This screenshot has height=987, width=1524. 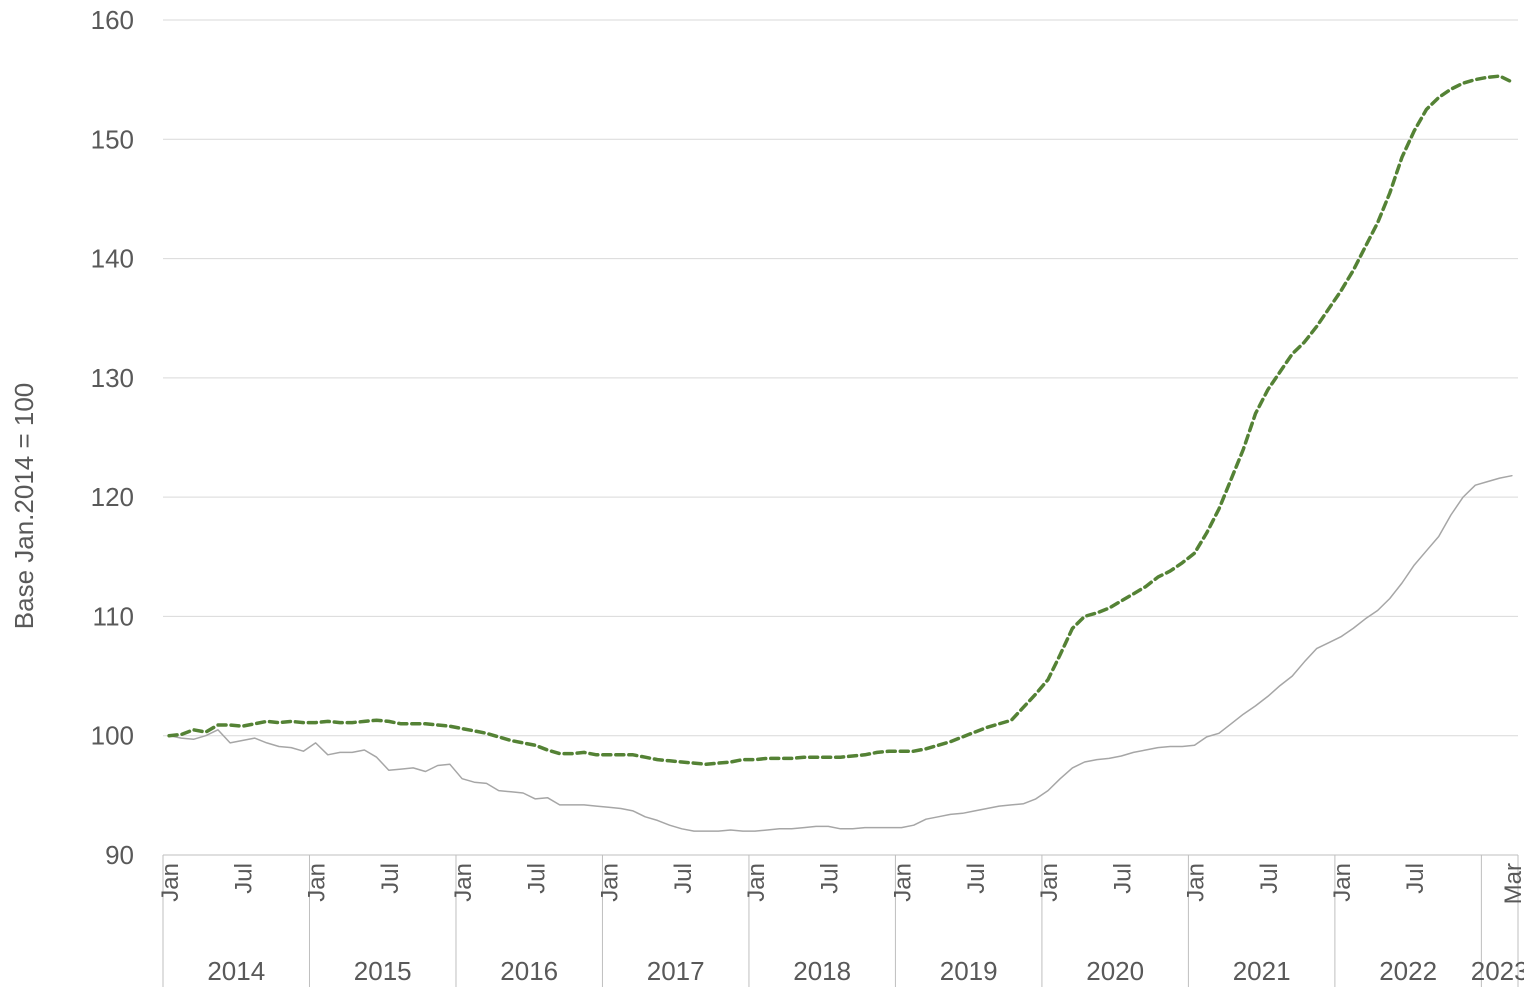 What do you see at coordinates (822, 971) in the screenshot?
I see `x-year-label: 2018` at bounding box center [822, 971].